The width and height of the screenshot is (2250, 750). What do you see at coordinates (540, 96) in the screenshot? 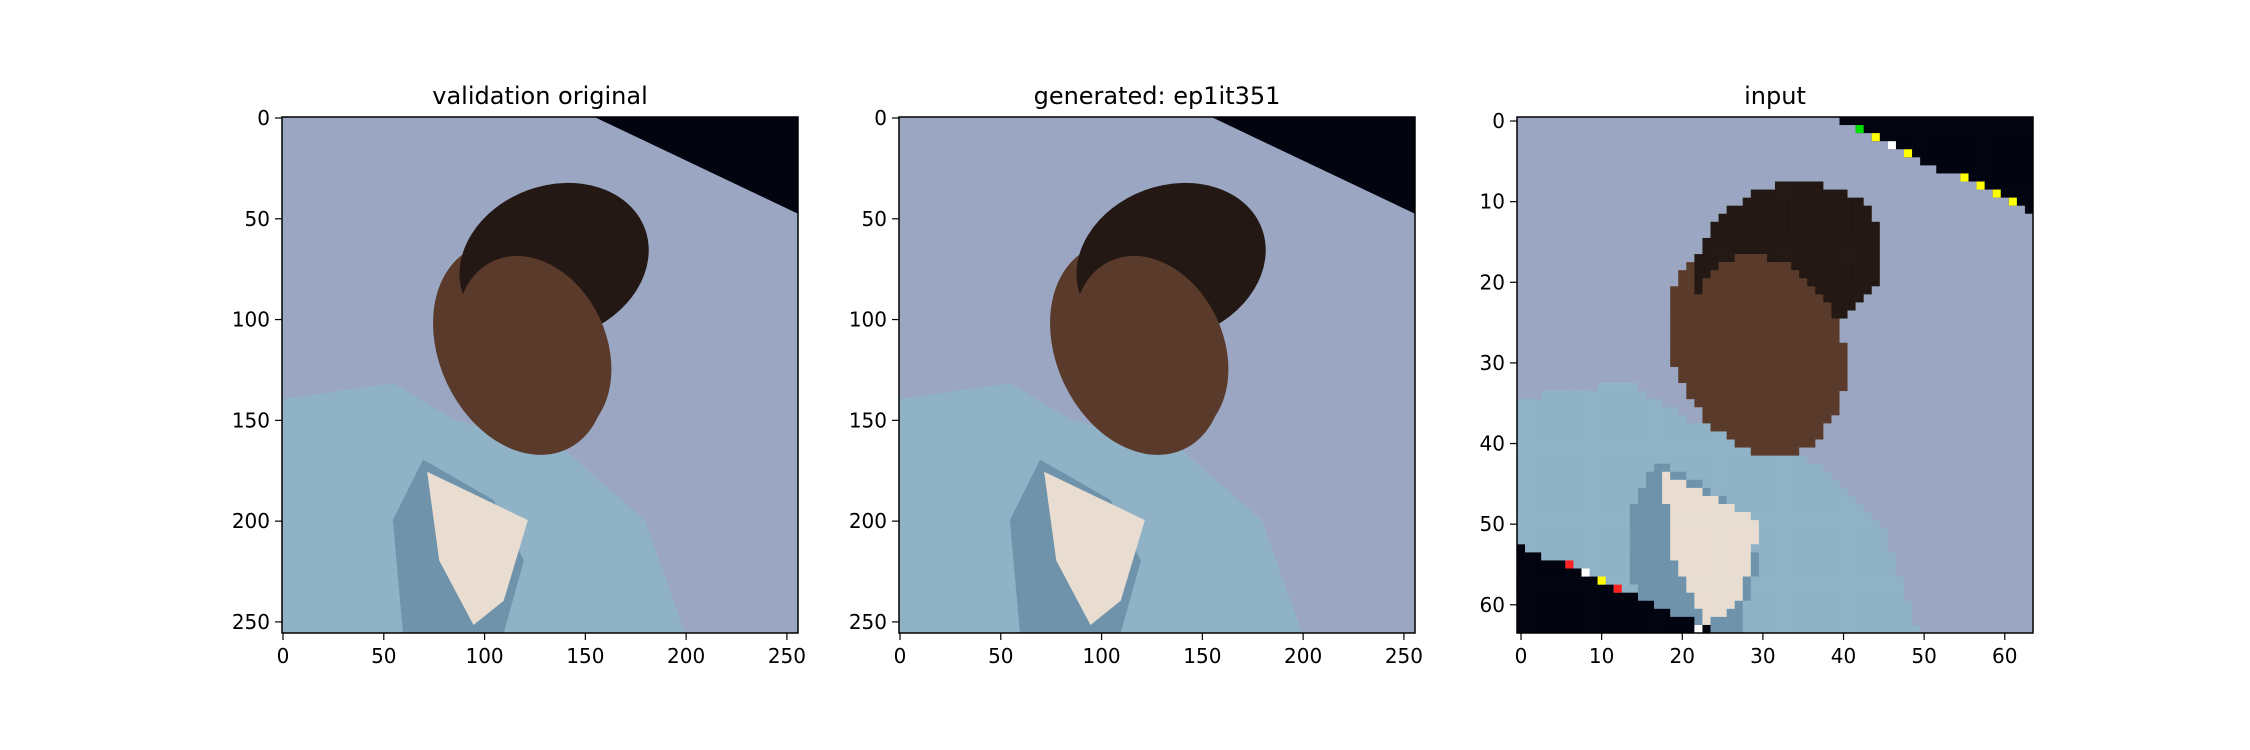
I see `panel-title: validation original` at bounding box center [540, 96].